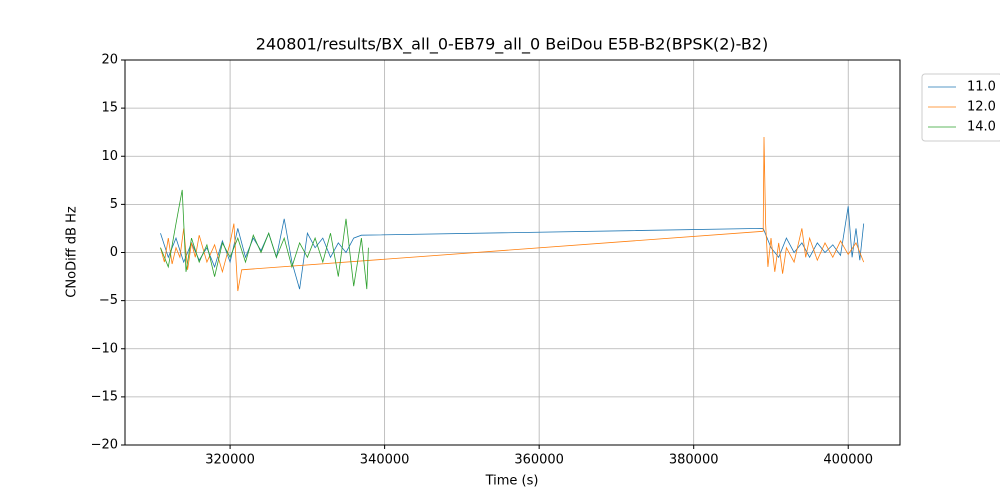 The image size is (1000, 504). What do you see at coordinates (108, 300) in the screenshot?
I see `y-tick-label: −5` at bounding box center [108, 300].